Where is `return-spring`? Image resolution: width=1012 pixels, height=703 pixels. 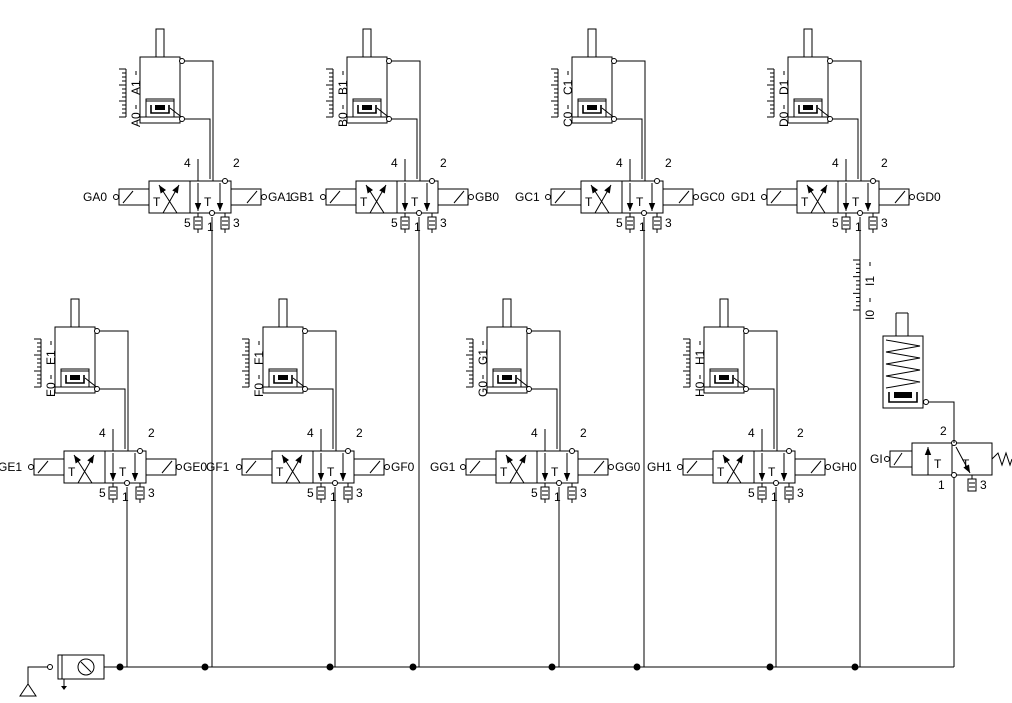 return-spring is located at coordinates (1001, 459).